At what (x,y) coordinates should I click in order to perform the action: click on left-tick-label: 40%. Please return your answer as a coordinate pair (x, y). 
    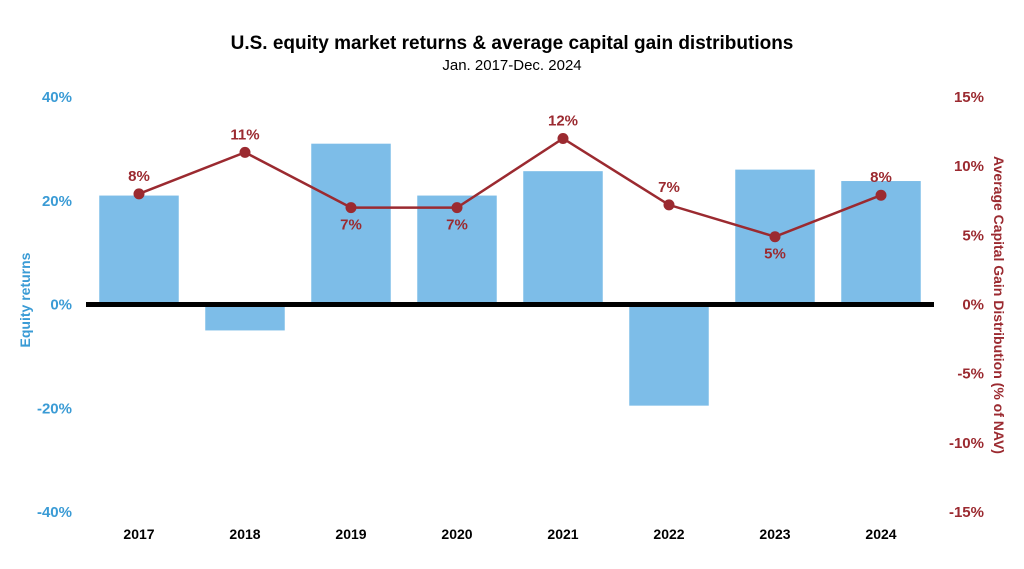
    Looking at the image, I should click on (57, 97).